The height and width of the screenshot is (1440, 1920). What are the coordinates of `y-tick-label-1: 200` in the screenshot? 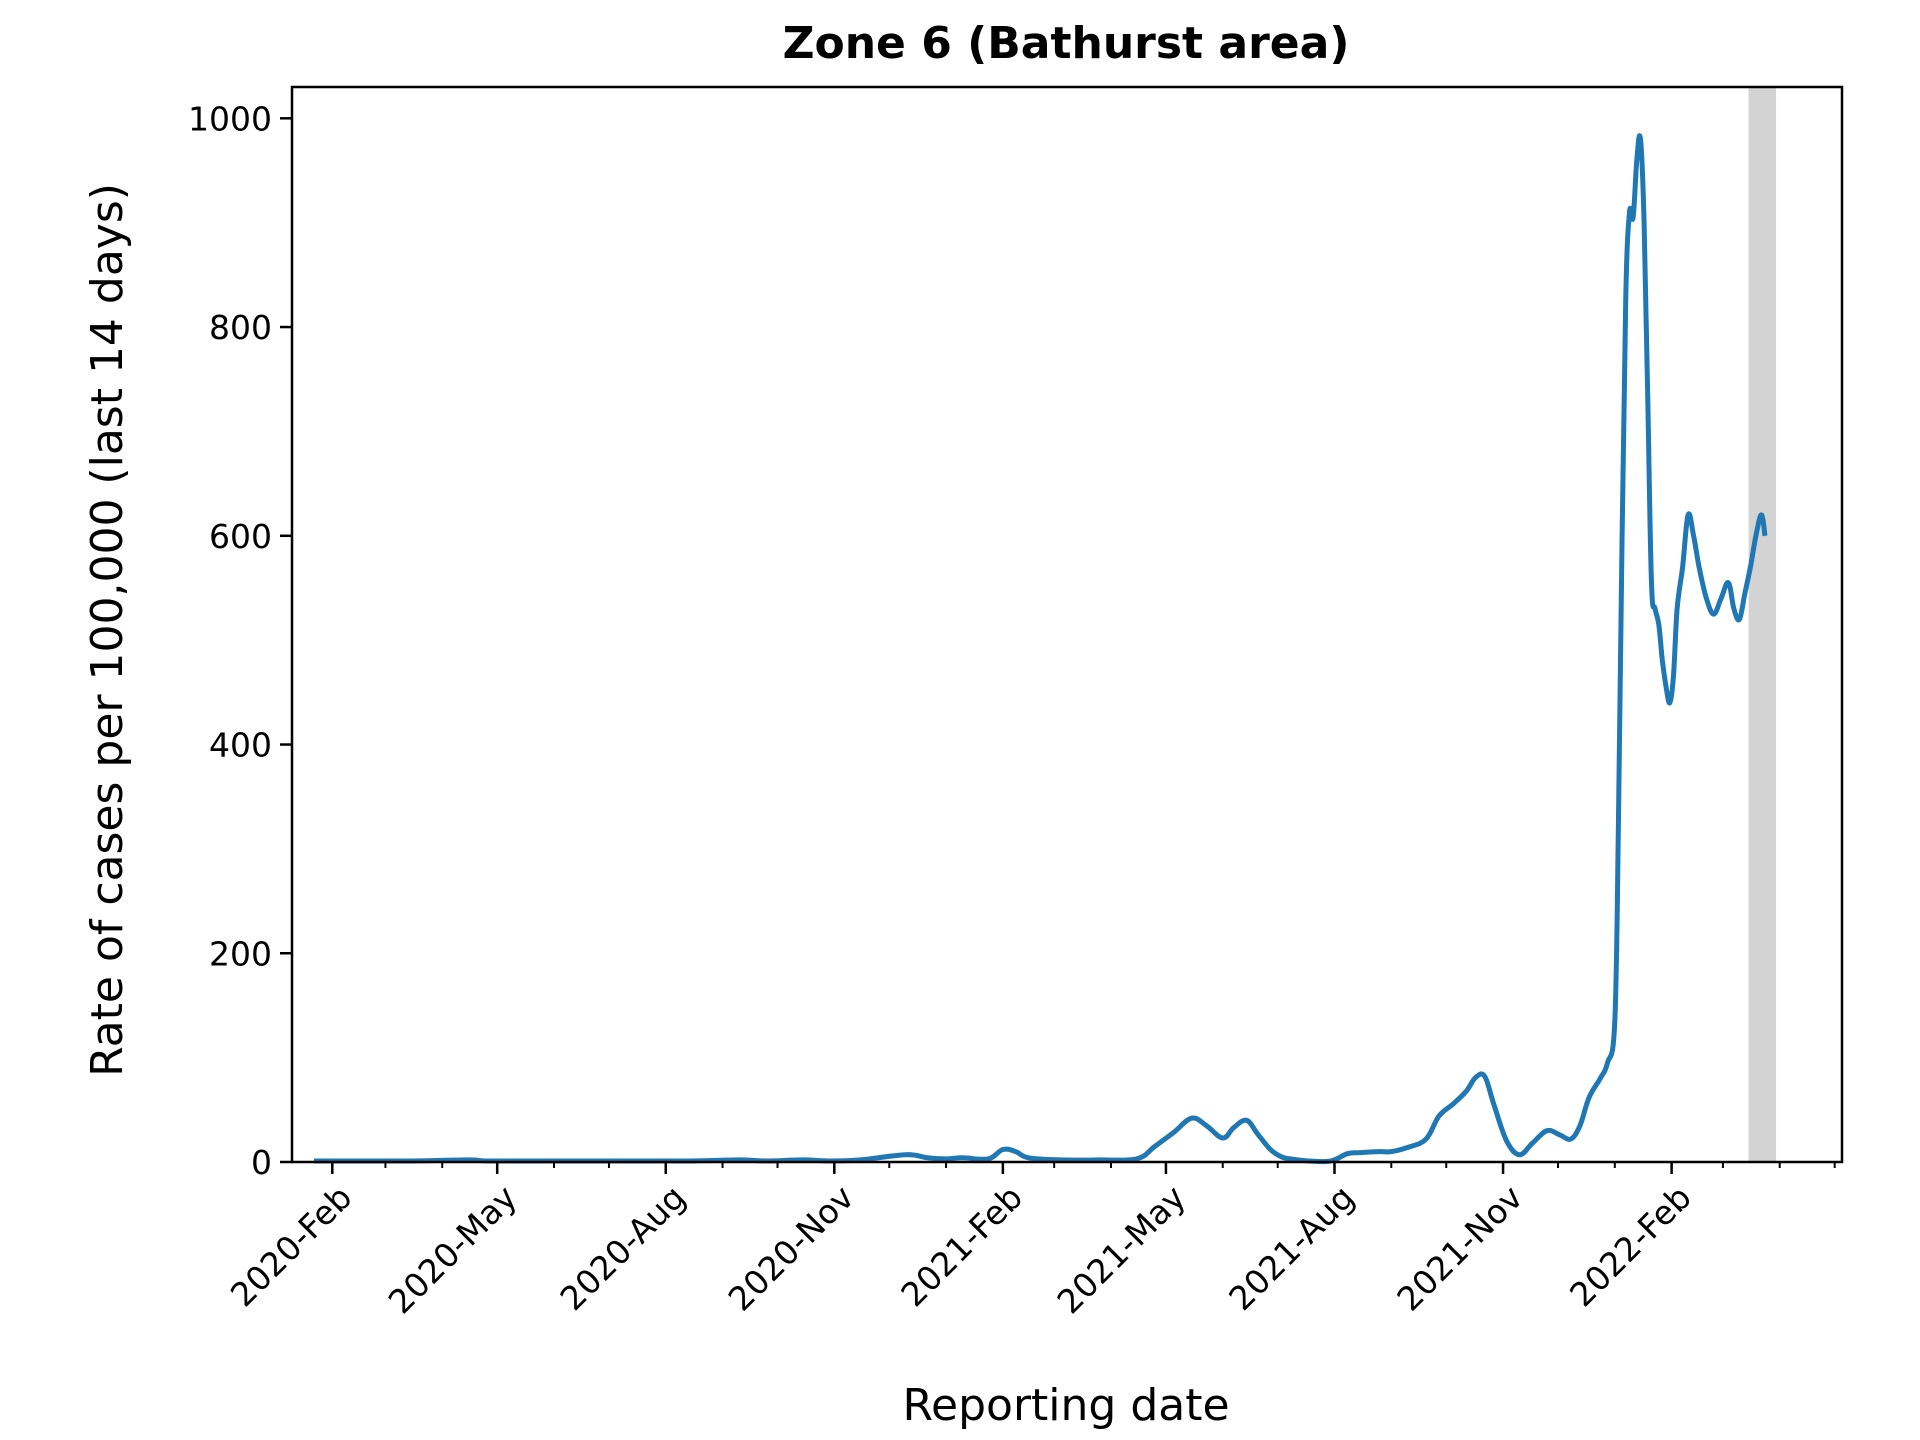 It's located at (240, 953).